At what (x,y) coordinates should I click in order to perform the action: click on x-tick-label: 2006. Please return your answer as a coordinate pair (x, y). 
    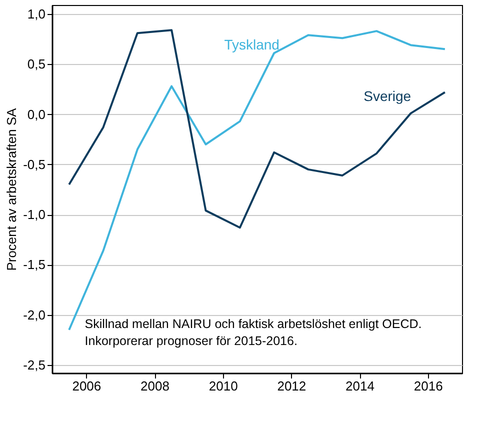
    Looking at the image, I should click on (87, 386).